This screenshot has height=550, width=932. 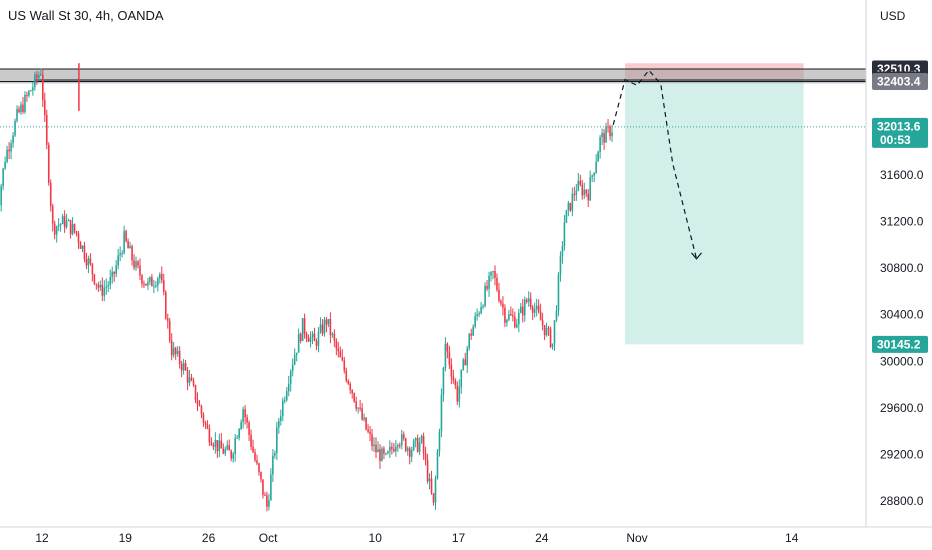 I want to click on y-tick-label: 29200.0, so click(x=902, y=454).